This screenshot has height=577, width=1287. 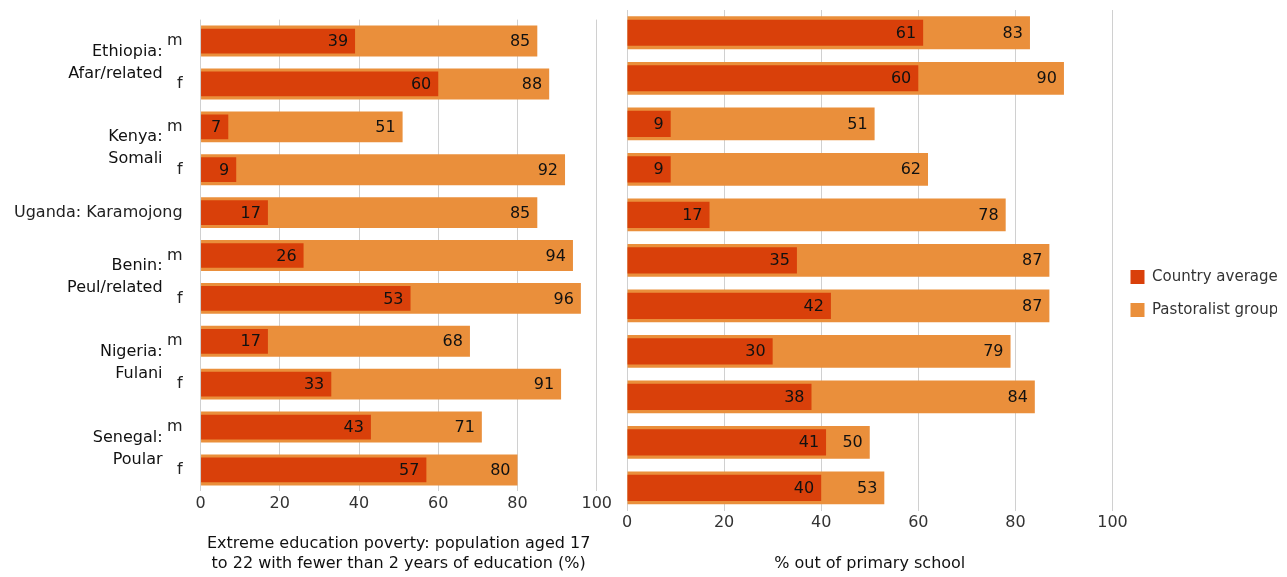 What do you see at coordinates (563, 298) in the screenshot?
I see `data-label: 96` at bounding box center [563, 298].